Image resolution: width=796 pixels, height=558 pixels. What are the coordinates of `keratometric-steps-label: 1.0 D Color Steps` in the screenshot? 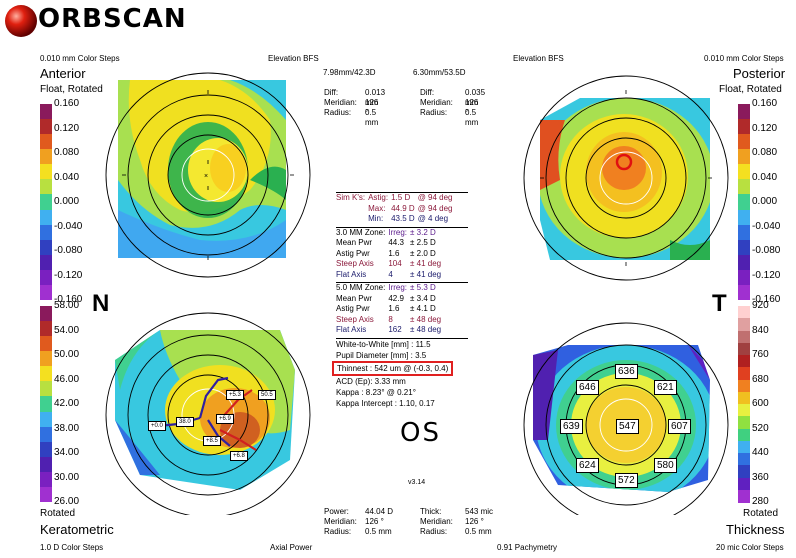 It's located at (72, 547).